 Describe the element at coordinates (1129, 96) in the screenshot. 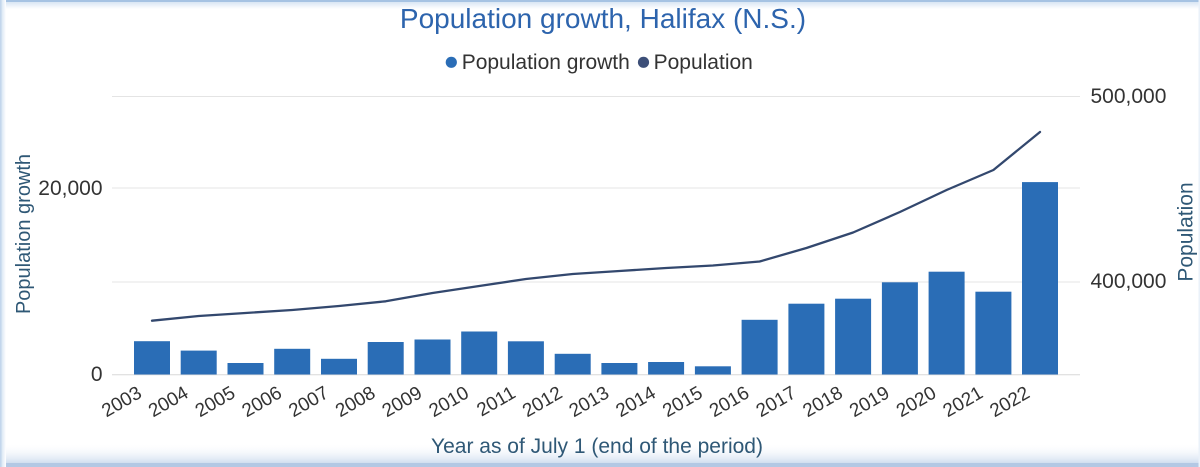

I see `svg-text: 500,000` at that location.